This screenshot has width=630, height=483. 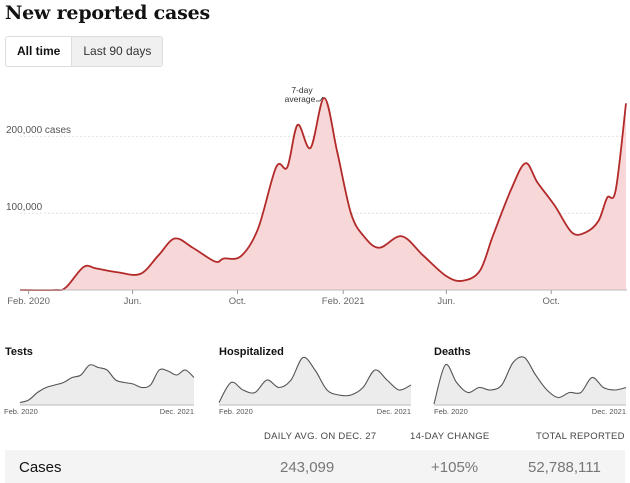 What do you see at coordinates (21, 411) in the screenshot?
I see `tests-start-label: Feb. 2020` at bounding box center [21, 411].